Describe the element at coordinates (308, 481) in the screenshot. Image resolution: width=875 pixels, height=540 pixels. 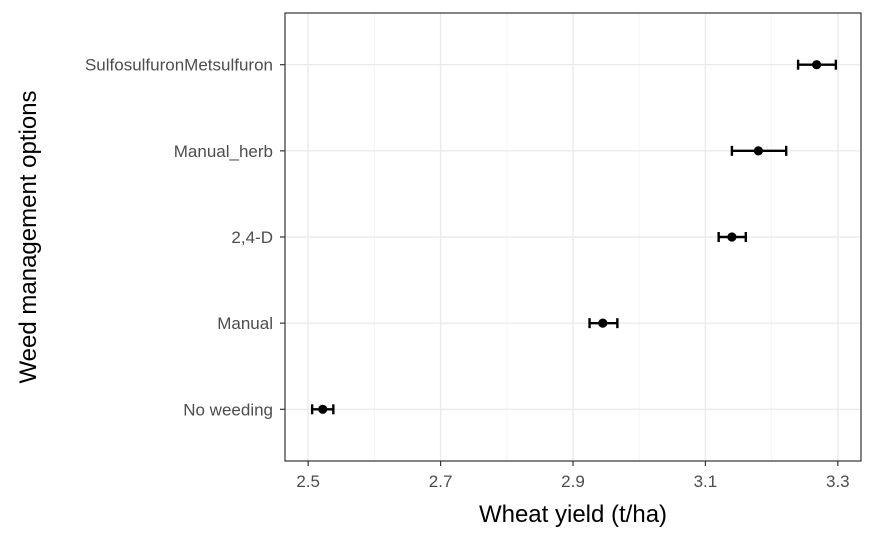
I see `x-tick-label: 2.5` at that location.